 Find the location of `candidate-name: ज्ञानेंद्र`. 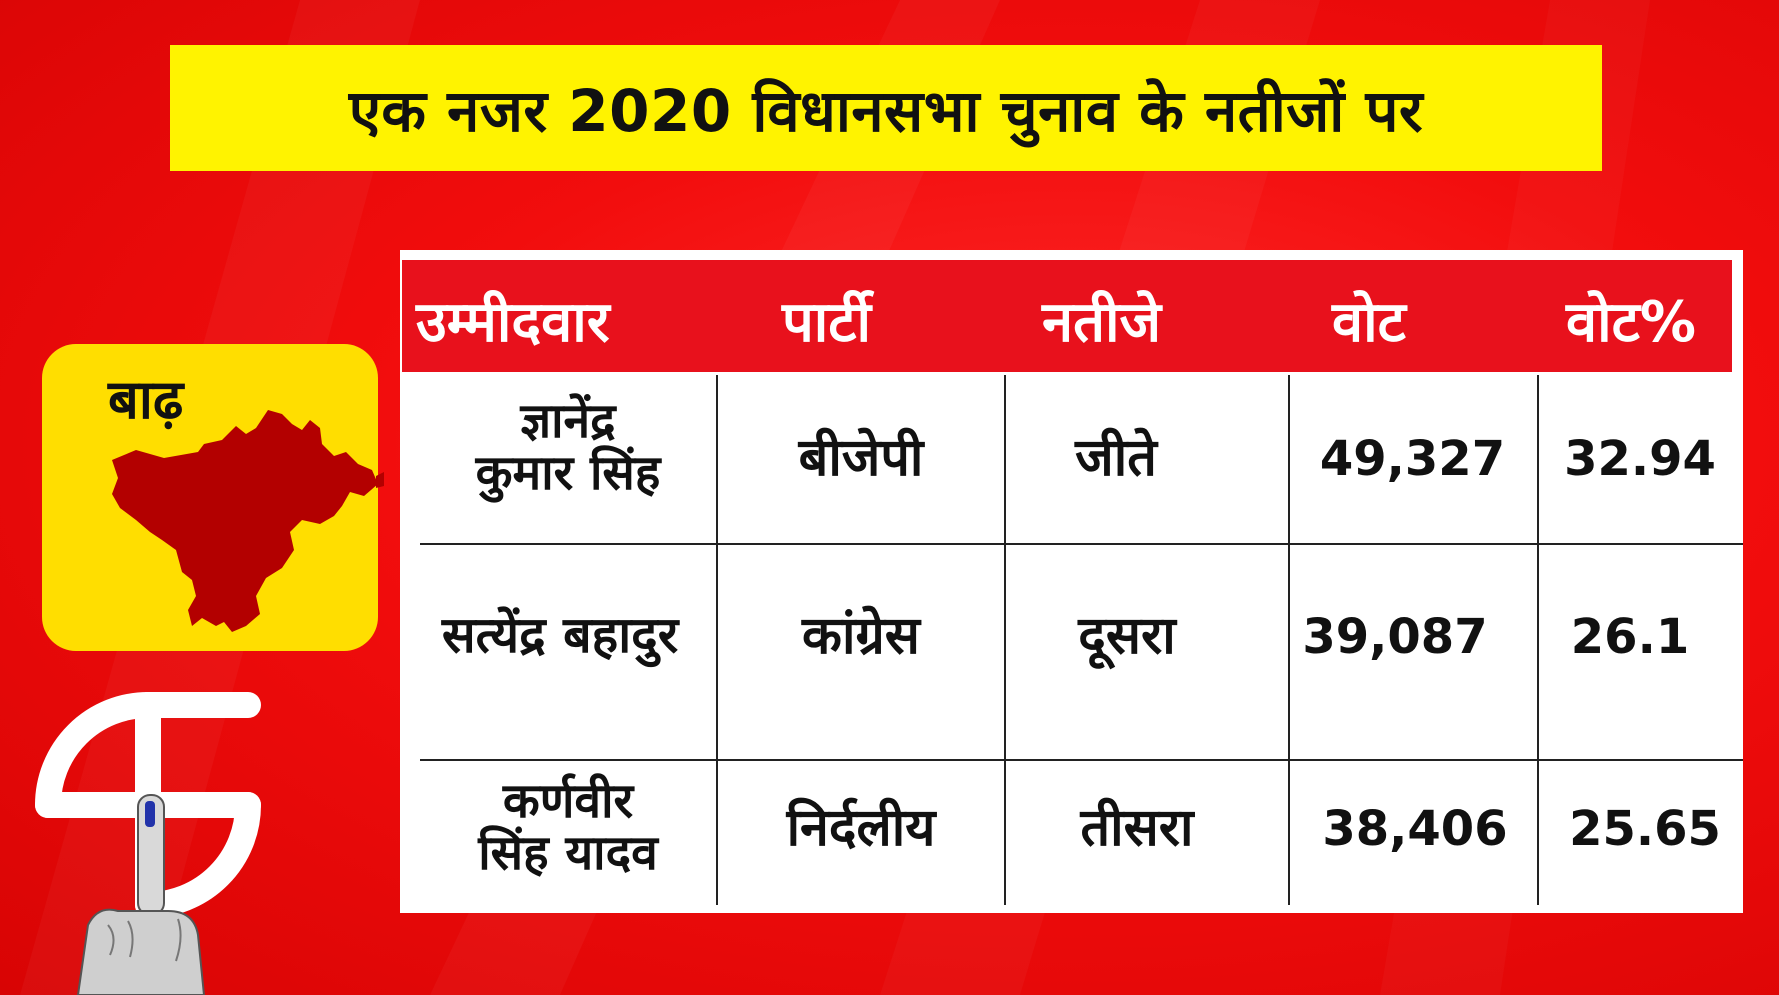

candidate-name: ज्ञानेंद्र is located at coordinates (568, 421).